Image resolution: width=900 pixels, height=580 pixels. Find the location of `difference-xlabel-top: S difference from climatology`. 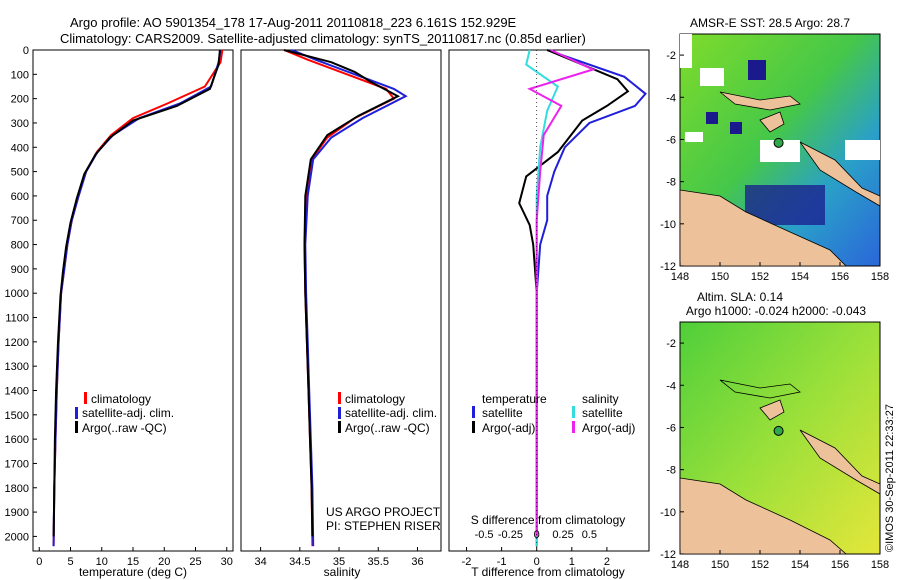

difference-xlabel-top: S difference from climatology is located at coordinates (548, 520).